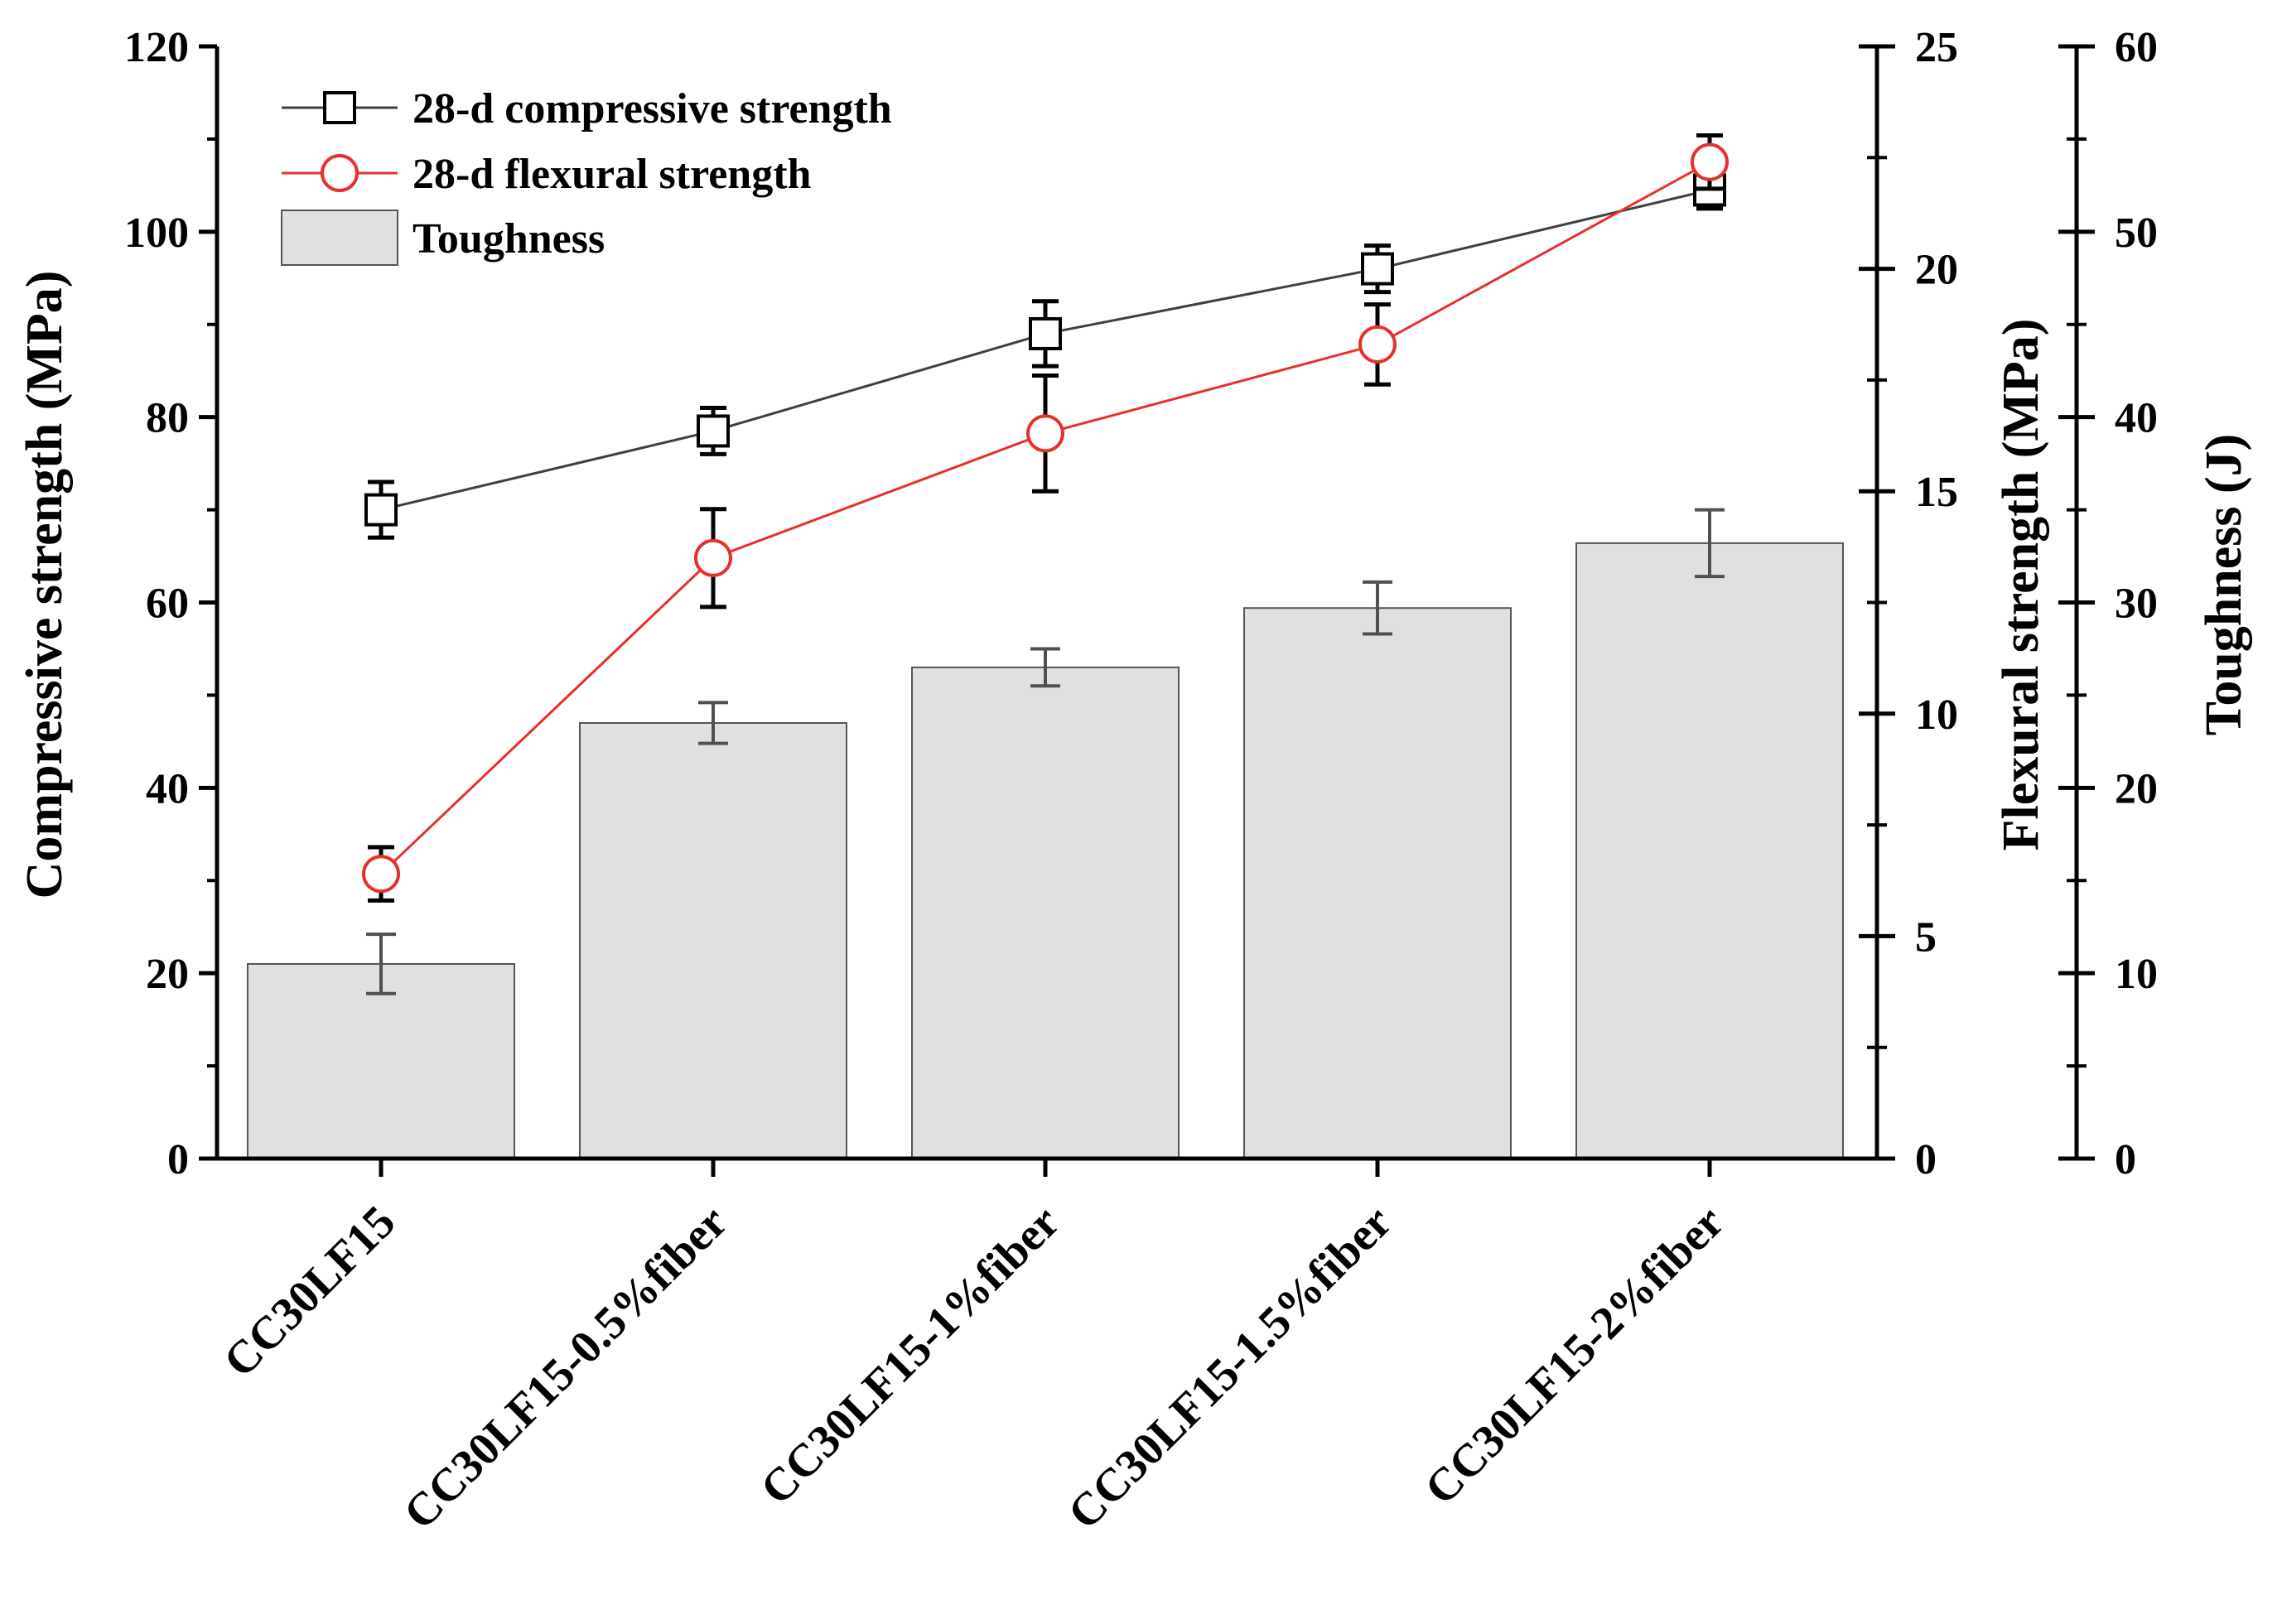 Image resolution: width=2282 pixels, height=1624 pixels. What do you see at coordinates (340, 173) in the screenshot?
I see `legend-flexural-marker` at bounding box center [340, 173].